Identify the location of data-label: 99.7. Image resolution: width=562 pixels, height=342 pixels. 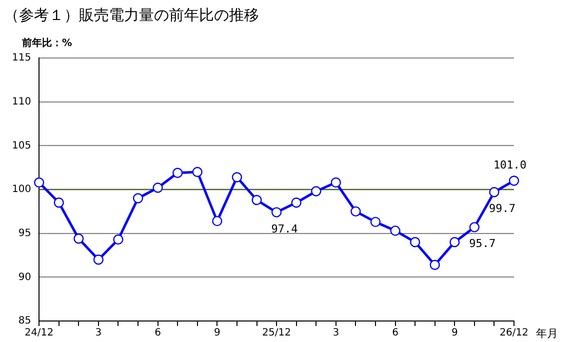
(502, 209).